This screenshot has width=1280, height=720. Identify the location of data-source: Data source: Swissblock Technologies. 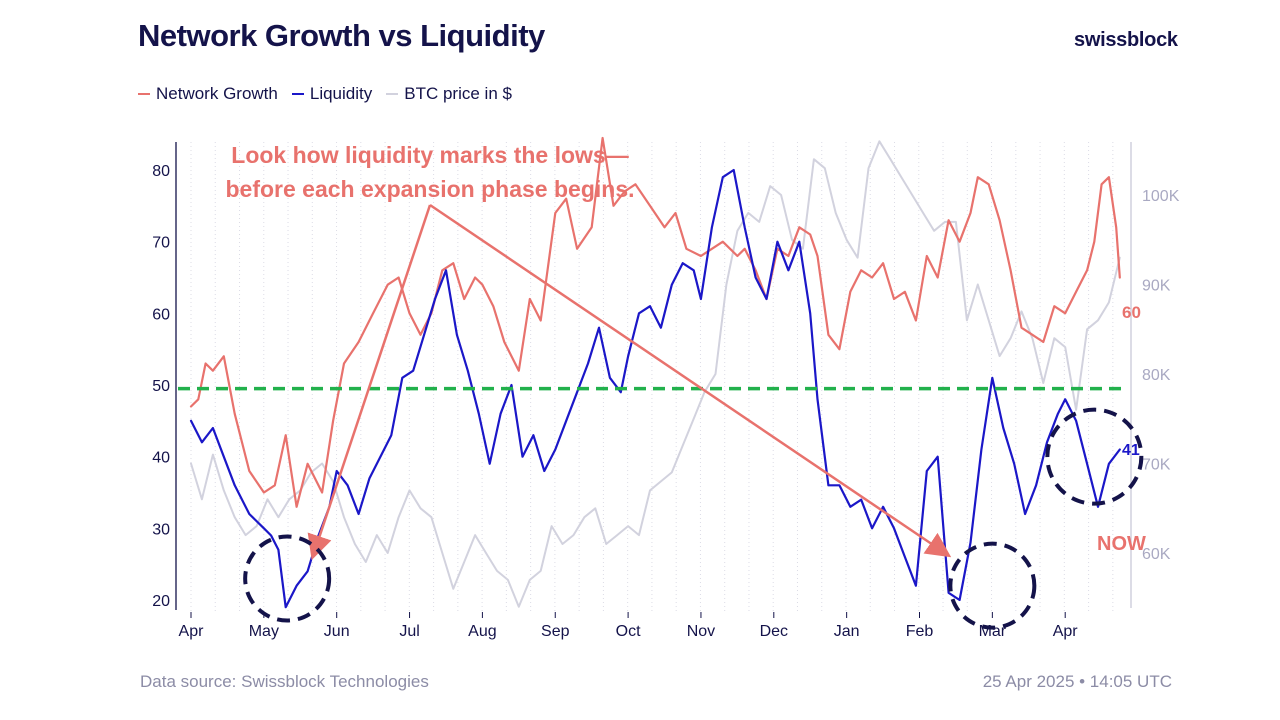
(284, 681).